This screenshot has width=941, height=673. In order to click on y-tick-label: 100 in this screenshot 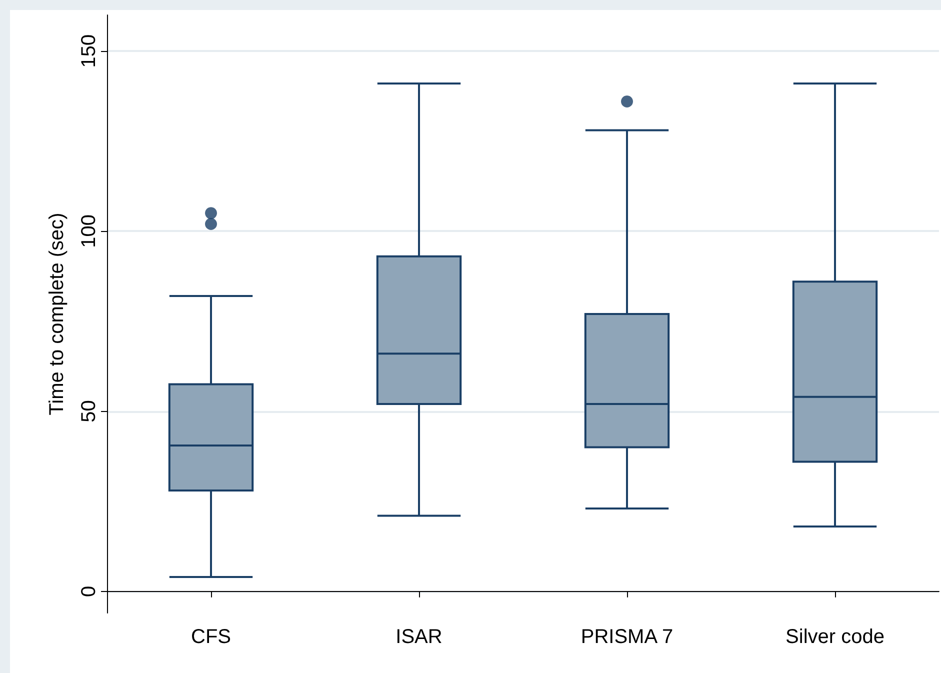, I will do `click(89, 231)`.